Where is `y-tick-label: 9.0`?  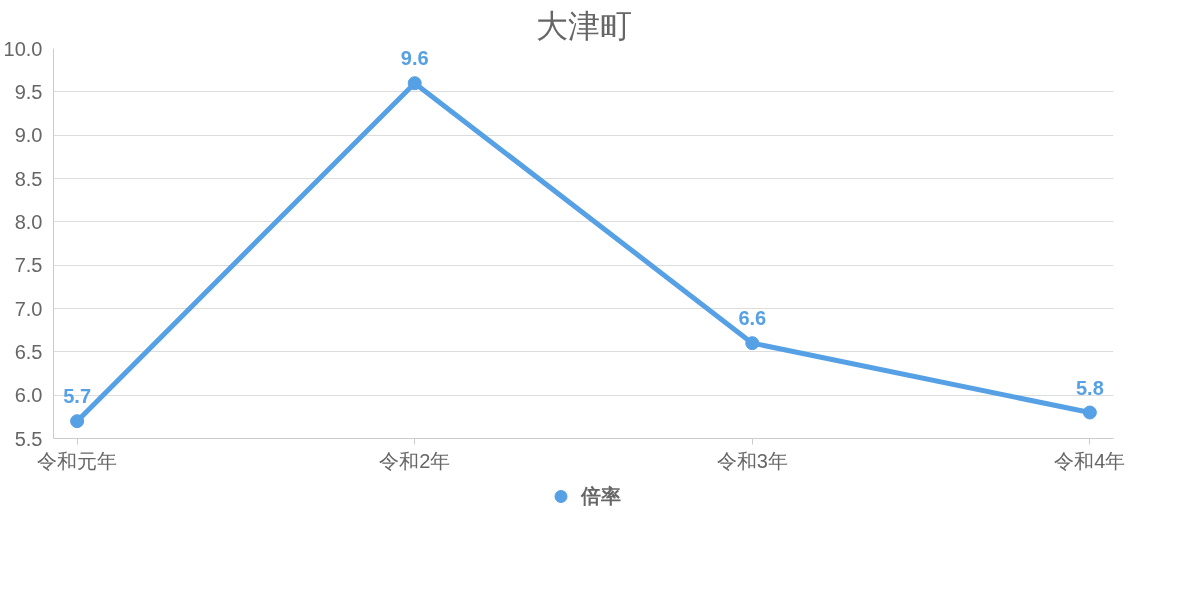 y-tick-label: 9.0 is located at coordinates (28, 135).